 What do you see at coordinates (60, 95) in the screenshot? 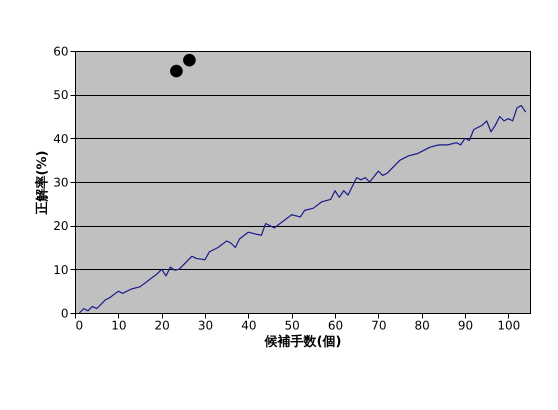
I see `y-tick-label: 50` at bounding box center [60, 95].